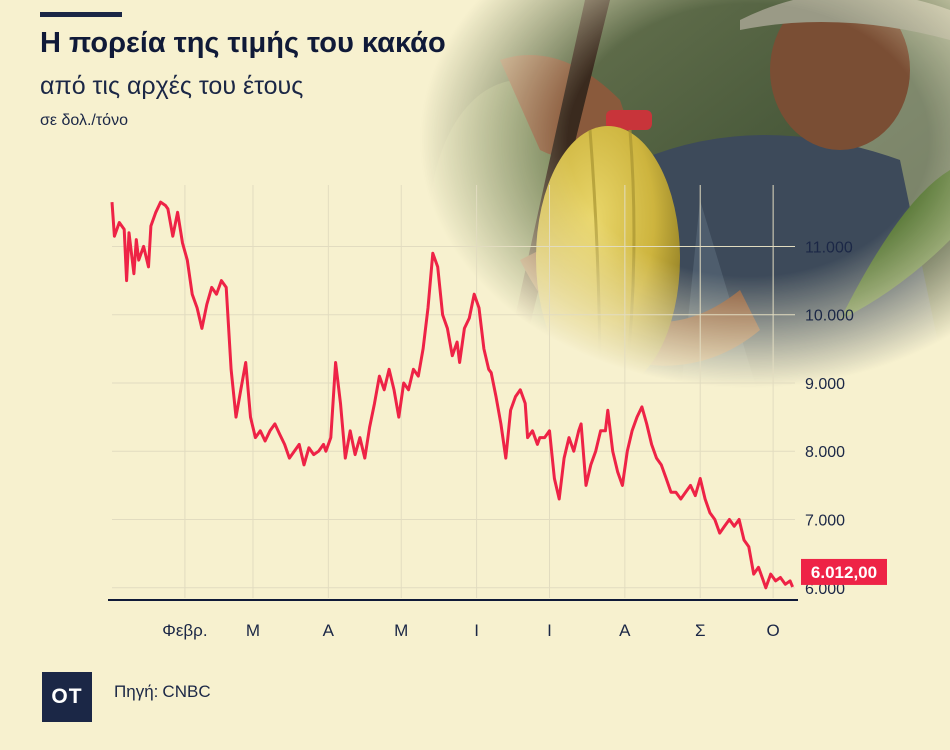  What do you see at coordinates (81, 14) in the screenshot?
I see `top-accent-rule` at bounding box center [81, 14].